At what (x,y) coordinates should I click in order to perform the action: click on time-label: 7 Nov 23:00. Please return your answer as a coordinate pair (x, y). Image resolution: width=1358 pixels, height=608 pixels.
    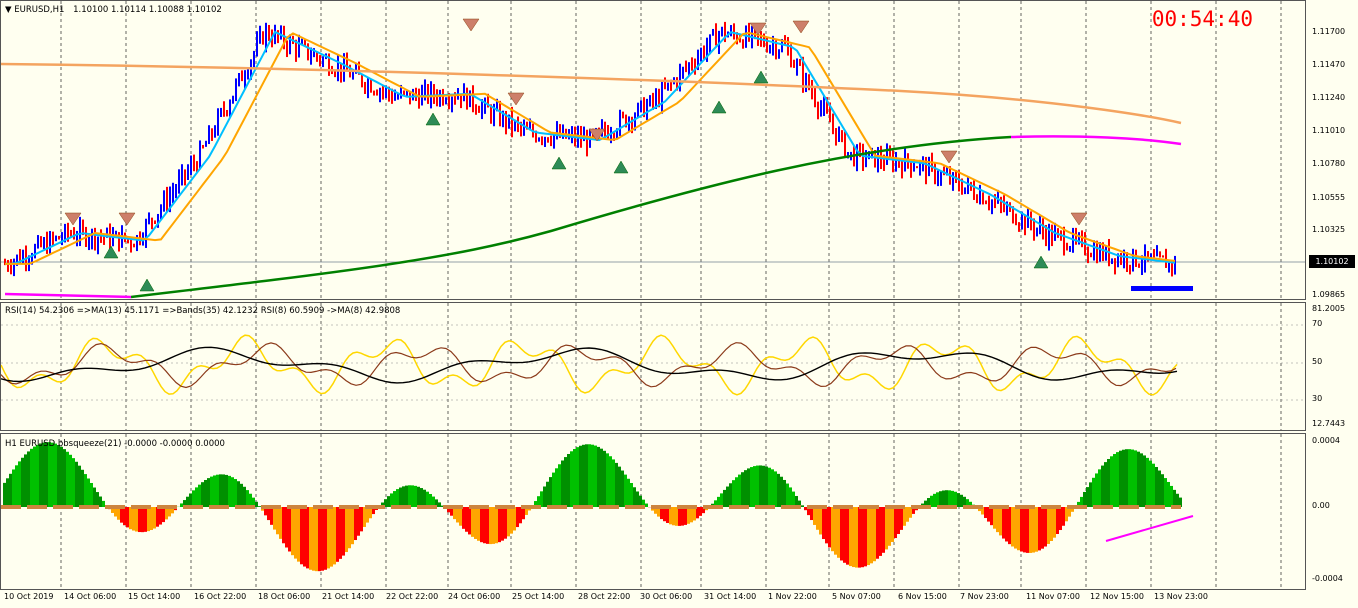
    Looking at the image, I should click on (984, 596).